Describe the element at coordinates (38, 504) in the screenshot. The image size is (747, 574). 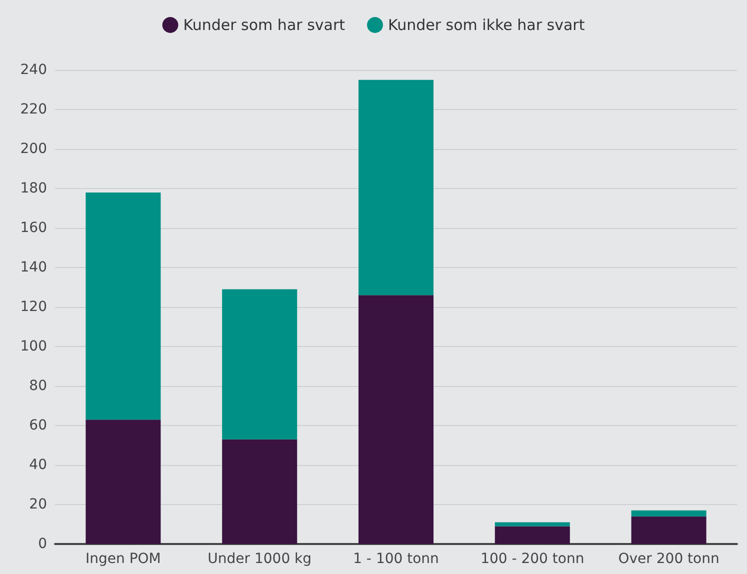
I see `y-tick-label: 20` at that location.